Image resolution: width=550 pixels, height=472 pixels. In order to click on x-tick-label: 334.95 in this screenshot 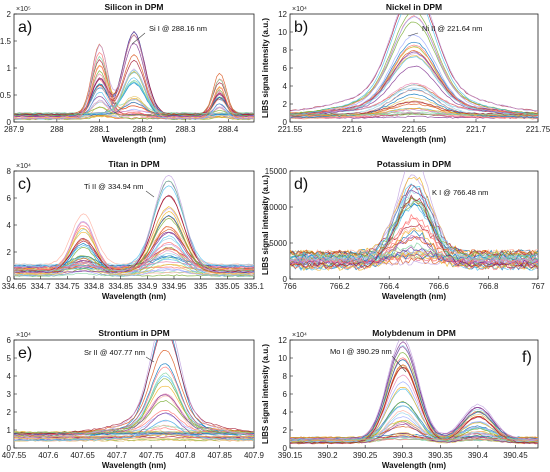, I will do `click(174, 286)`.